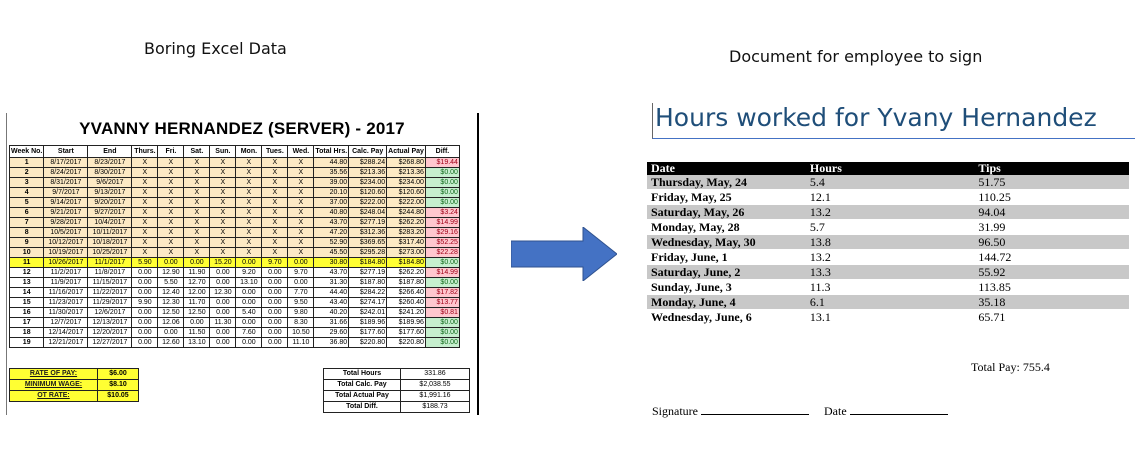 This screenshot has height=458, width=1142. Describe the element at coordinates (435, 396) in the screenshot. I see `total-value: $1,991.16` at that location.